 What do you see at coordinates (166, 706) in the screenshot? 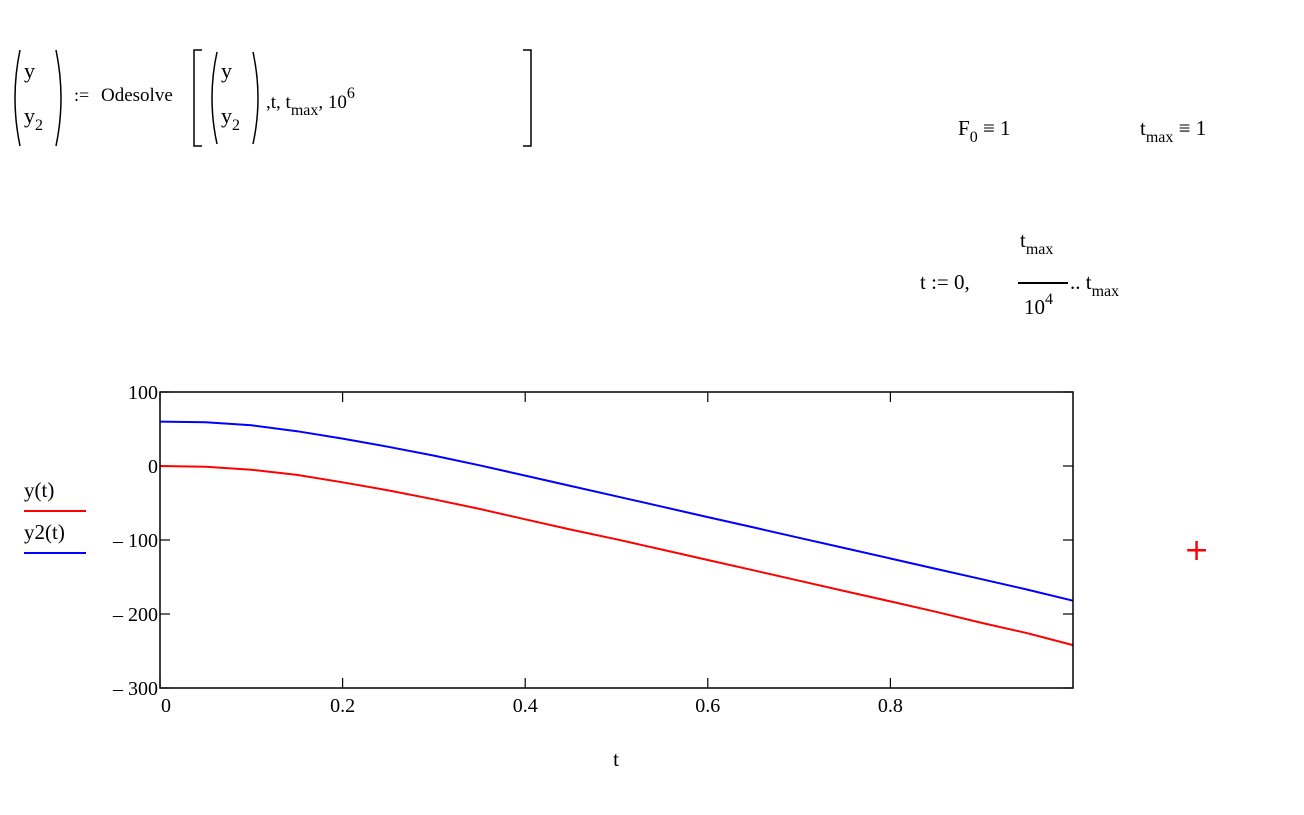
I see `x-tick-label: 0` at bounding box center [166, 706].